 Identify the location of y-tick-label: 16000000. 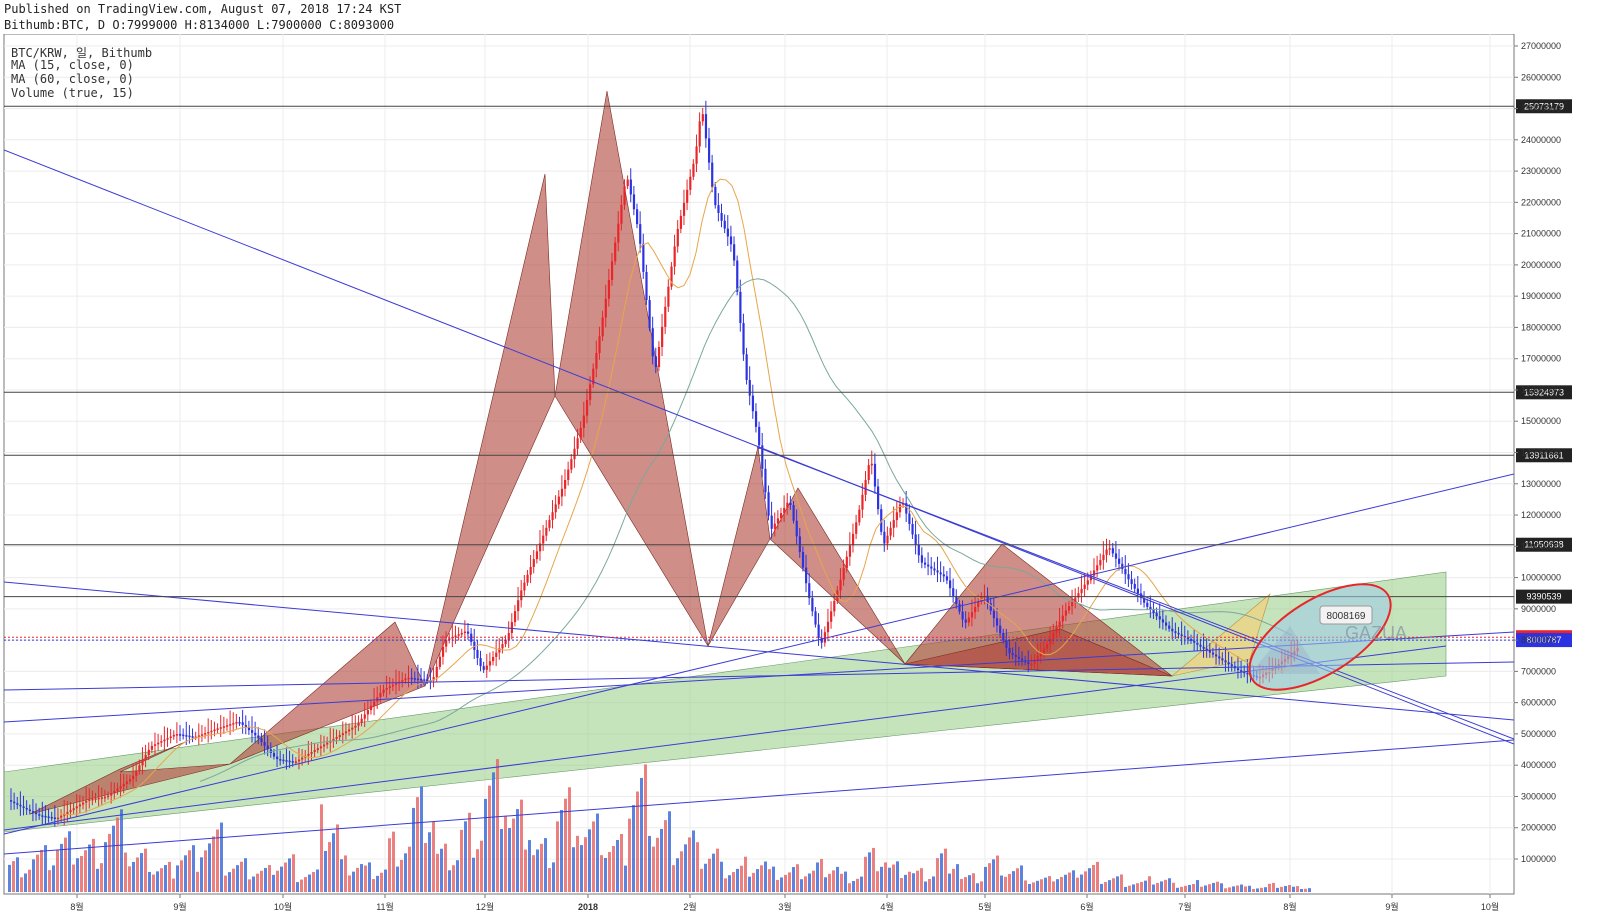
(1541, 390).